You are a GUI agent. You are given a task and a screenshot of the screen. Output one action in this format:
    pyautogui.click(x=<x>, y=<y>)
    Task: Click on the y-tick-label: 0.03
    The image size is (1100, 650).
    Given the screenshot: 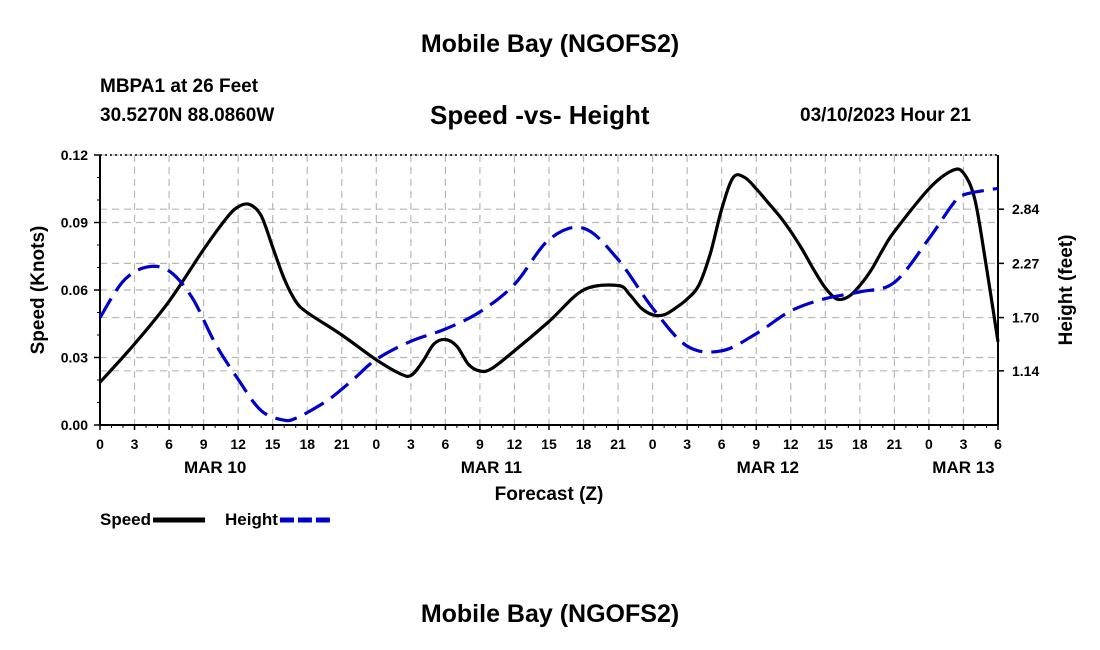 What is the action you would take?
    pyautogui.click(x=74, y=358)
    